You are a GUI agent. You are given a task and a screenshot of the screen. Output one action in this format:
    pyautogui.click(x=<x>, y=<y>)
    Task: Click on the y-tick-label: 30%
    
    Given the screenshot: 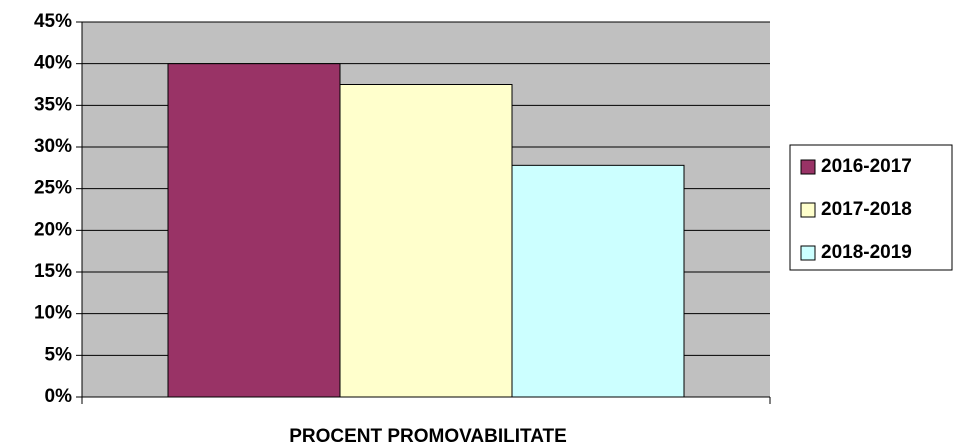 What is the action you would take?
    pyautogui.click(x=53, y=146)
    